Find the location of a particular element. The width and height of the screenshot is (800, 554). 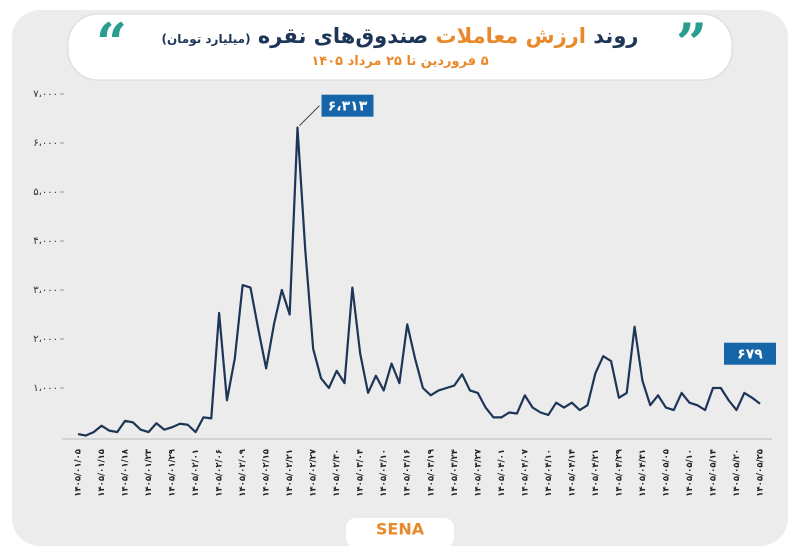

x-tick-label: ۱۴۰۵/۰۴/۱۴ is located at coordinates (572, 473).